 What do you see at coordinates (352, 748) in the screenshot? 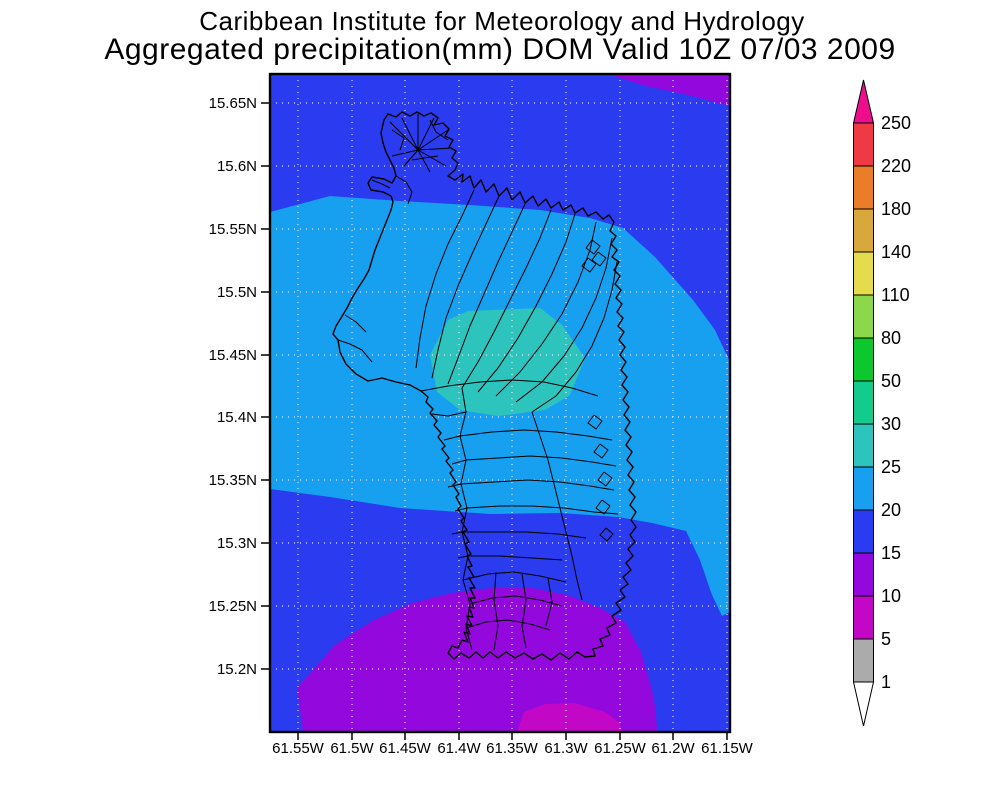
I see `lon-label: 61.5W` at bounding box center [352, 748].